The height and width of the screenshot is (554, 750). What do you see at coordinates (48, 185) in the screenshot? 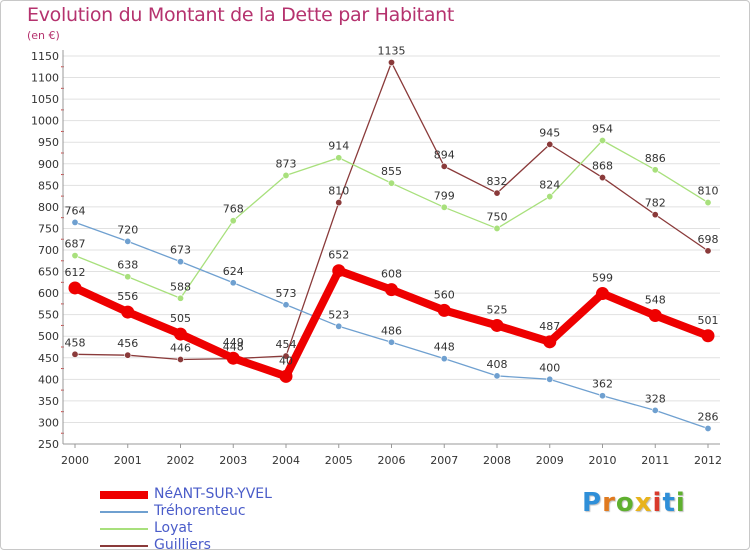
I see `y-tick-label: 850` at bounding box center [48, 185].